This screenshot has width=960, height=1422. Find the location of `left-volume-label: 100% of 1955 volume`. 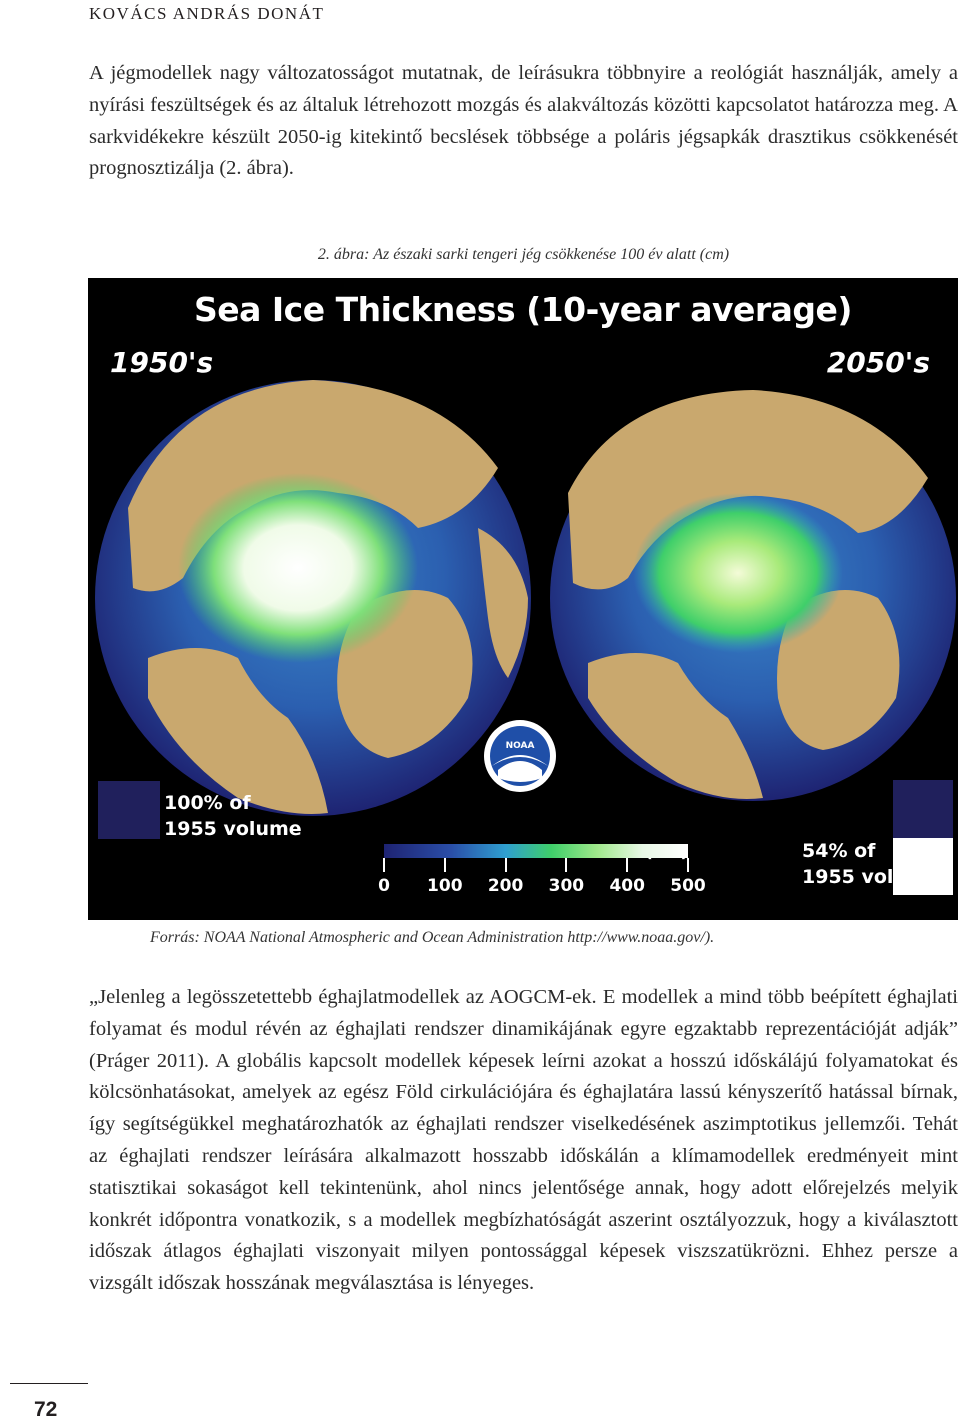

left-volume-label: 100% of 1955 volume is located at coordinates (233, 816).